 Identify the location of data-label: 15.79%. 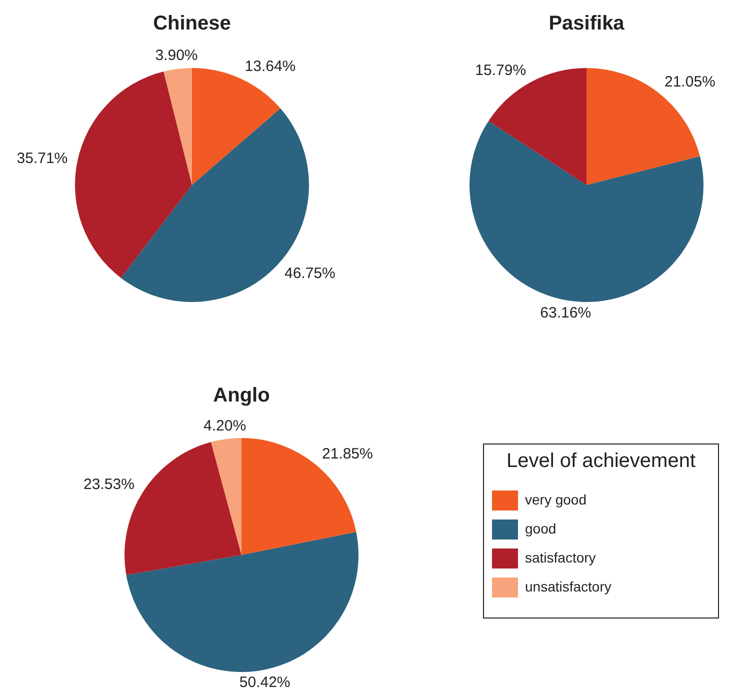
(500, 70).